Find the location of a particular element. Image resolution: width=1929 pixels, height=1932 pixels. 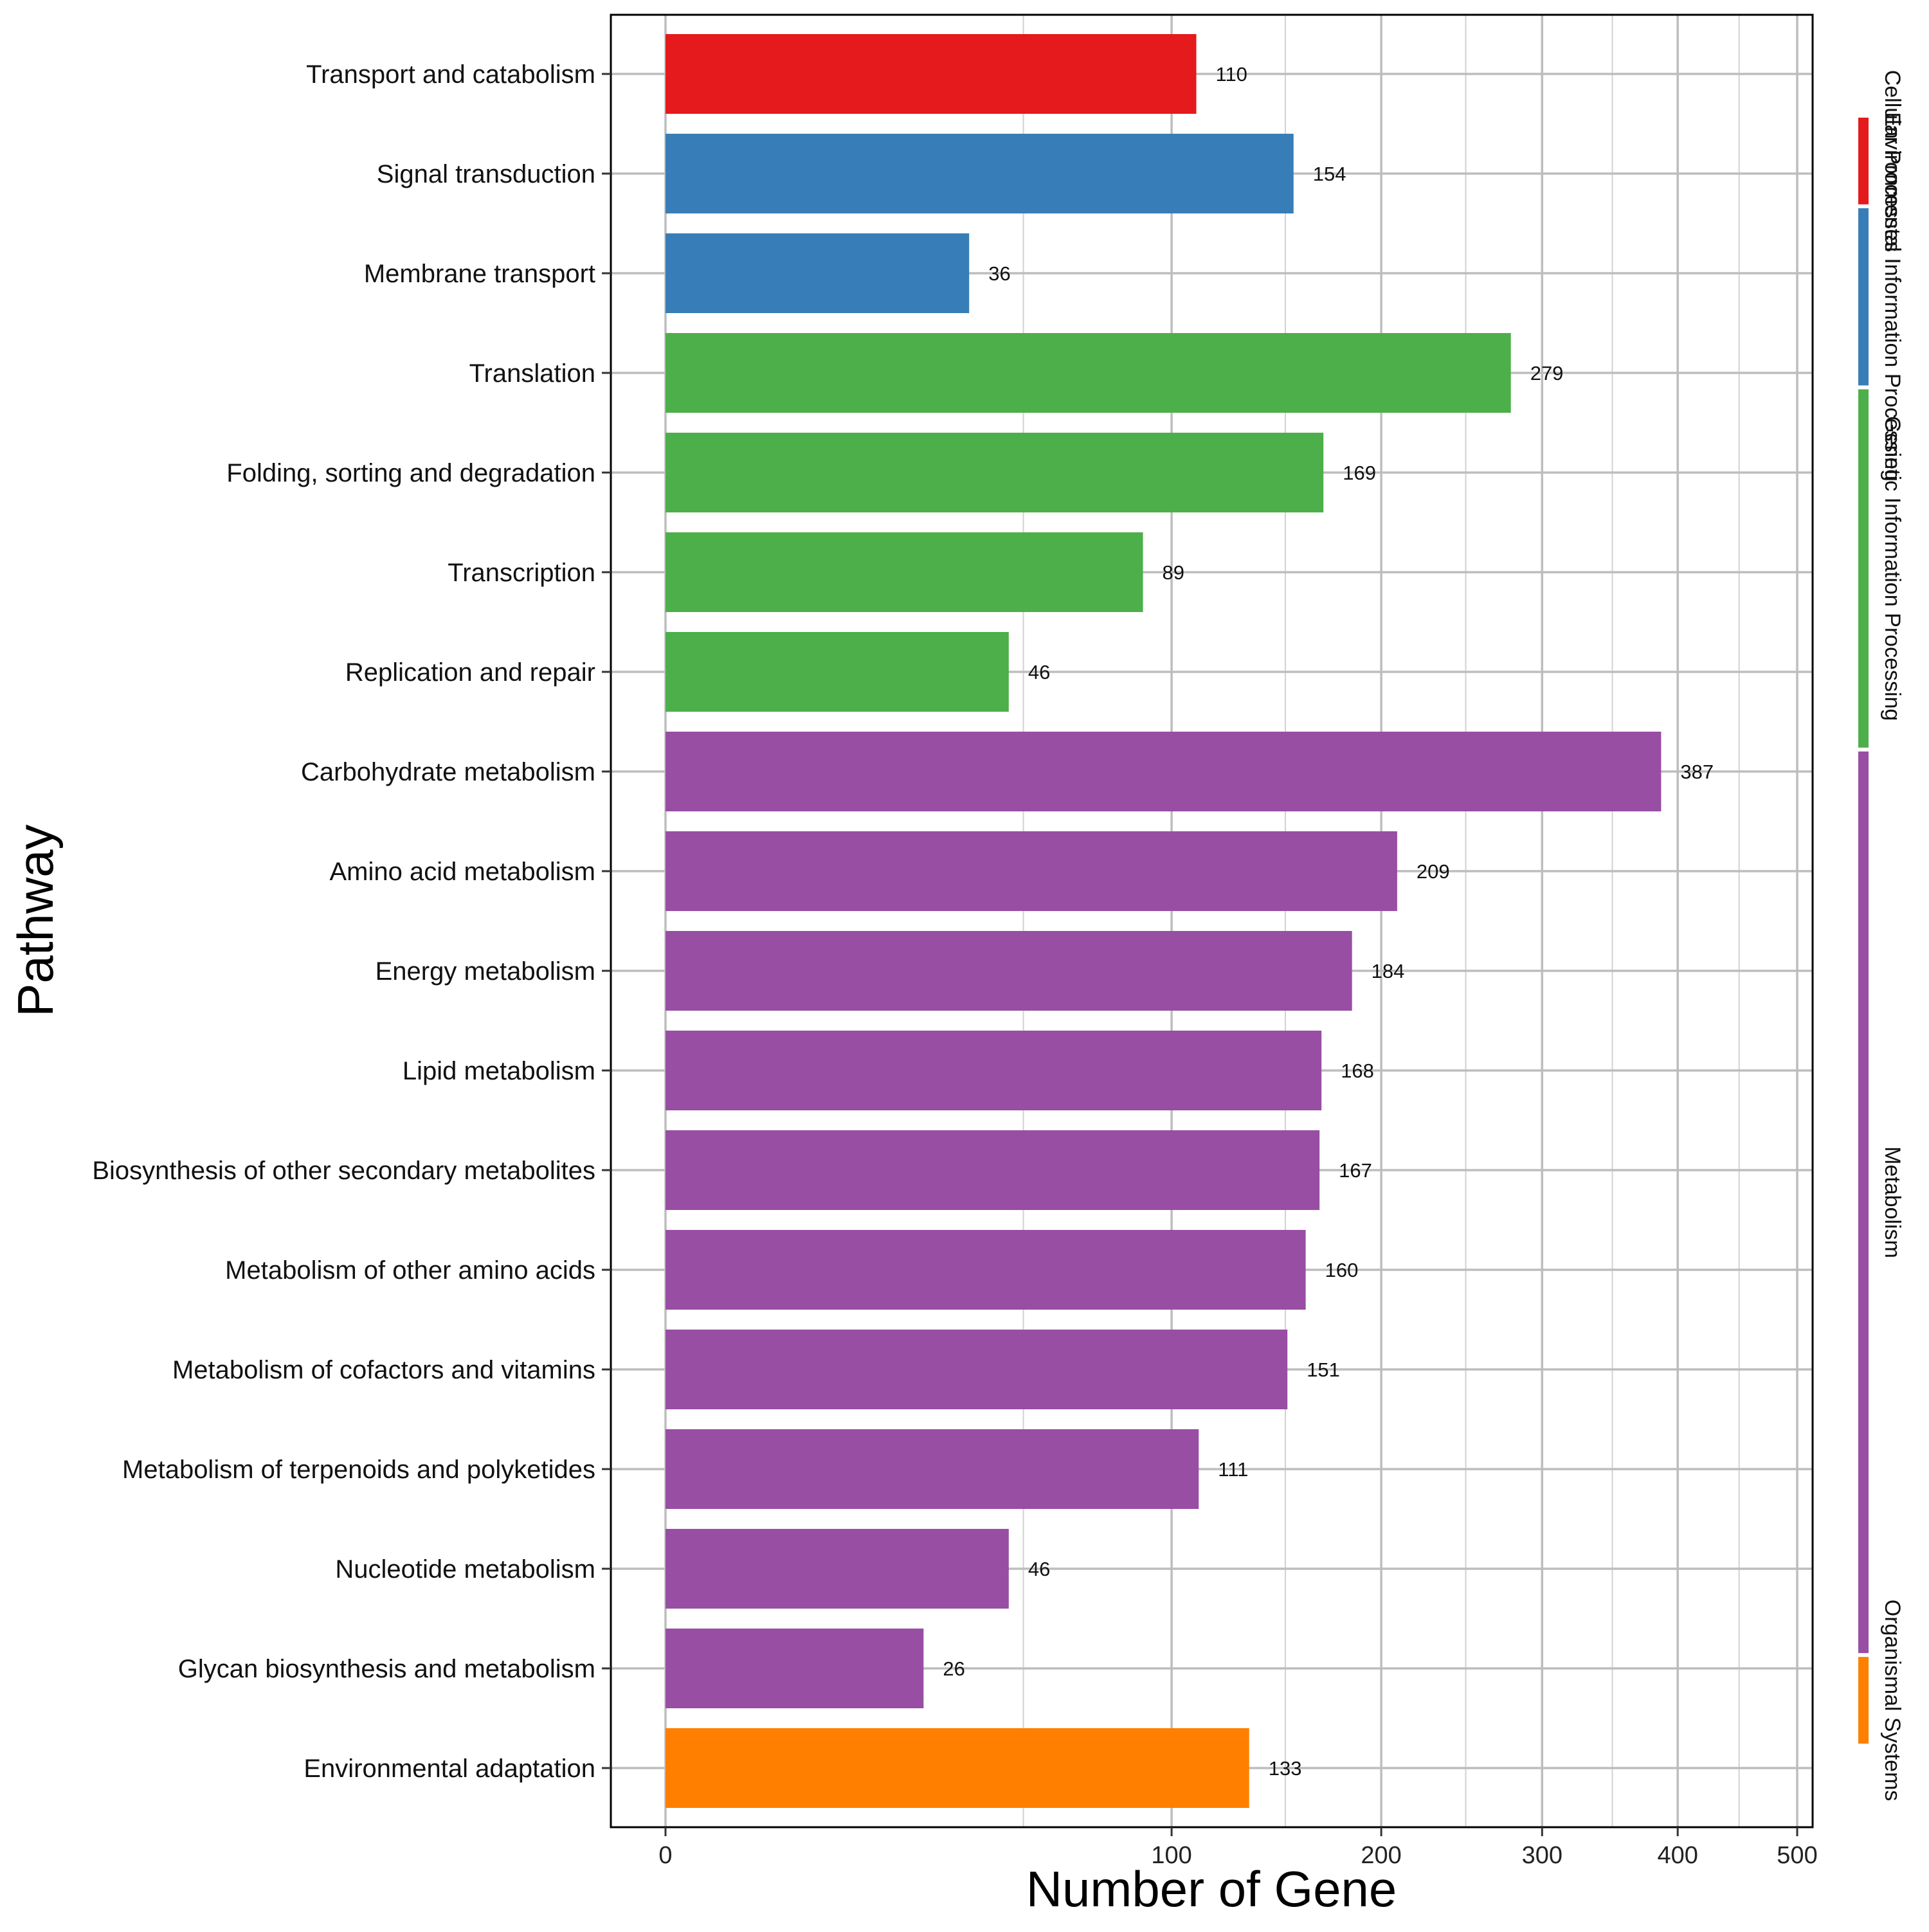

value-label: 184 is located at coordinates (1388, 971).